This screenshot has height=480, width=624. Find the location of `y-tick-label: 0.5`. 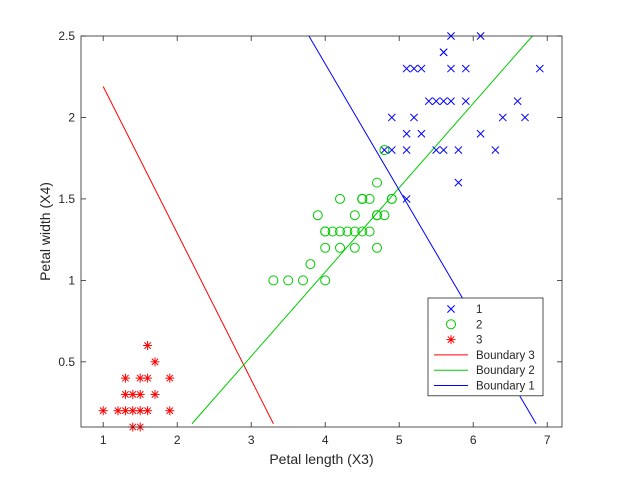

y-tick-label: 0.5 is located at coordinates (66, 362).